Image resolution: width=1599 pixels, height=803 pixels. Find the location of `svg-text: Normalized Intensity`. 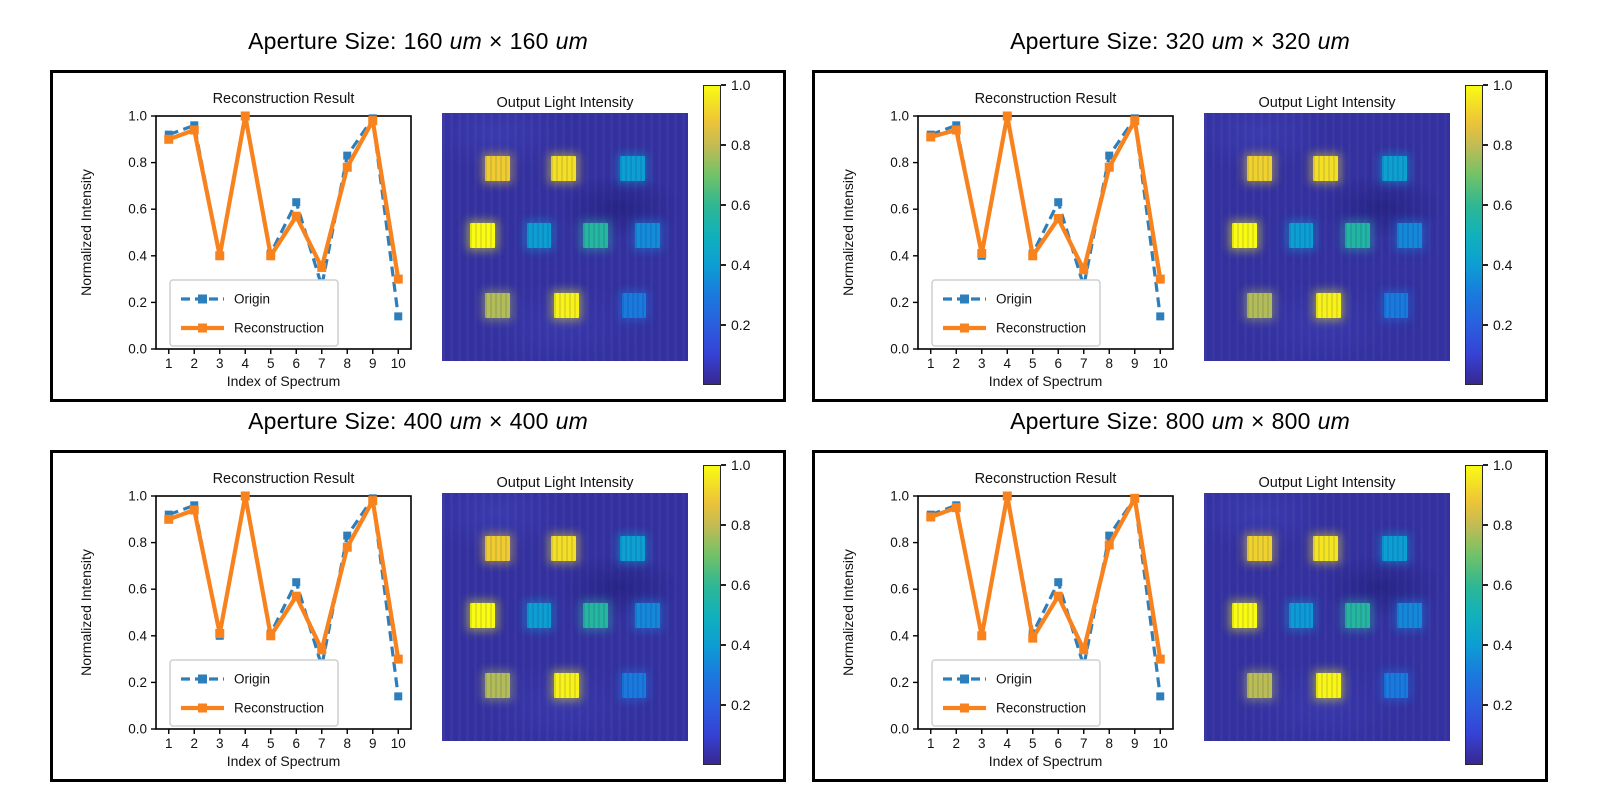

svg-text: Normalized Intensity is located at coordinates (848, 612).